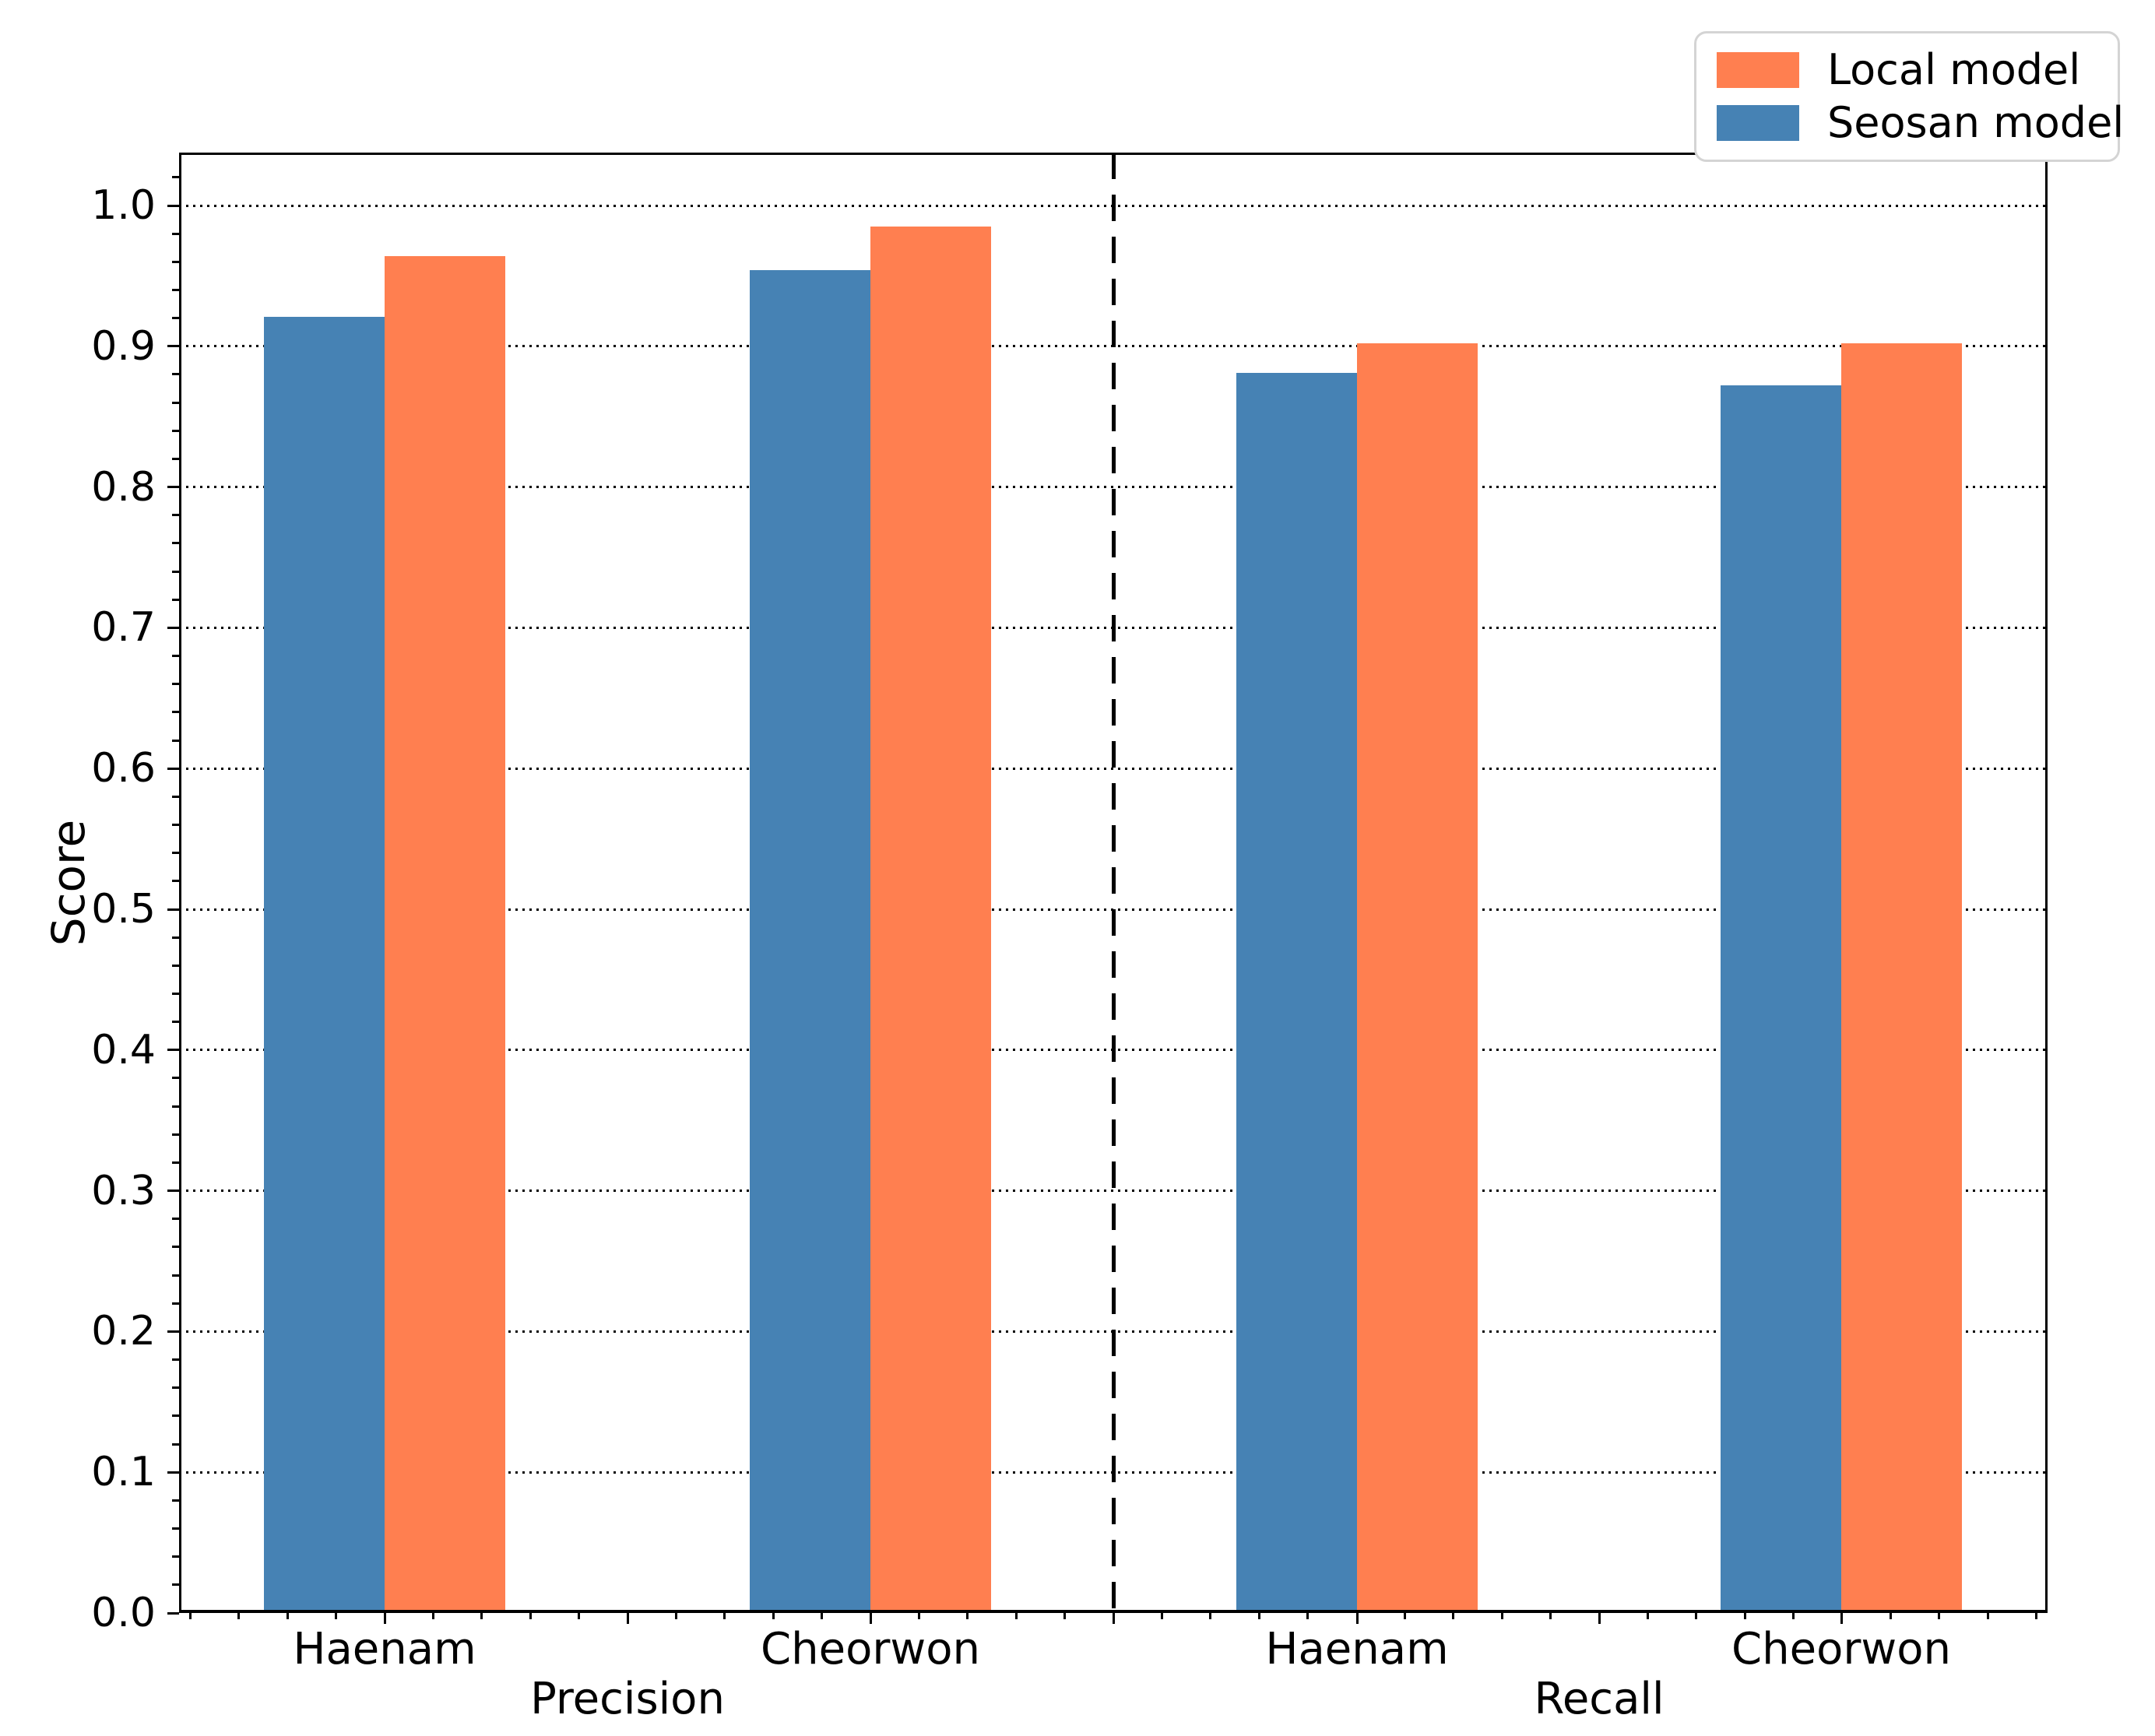 This screenshot has width=2155, height=1736. I want to click on top-spine, so click(1113, 154).